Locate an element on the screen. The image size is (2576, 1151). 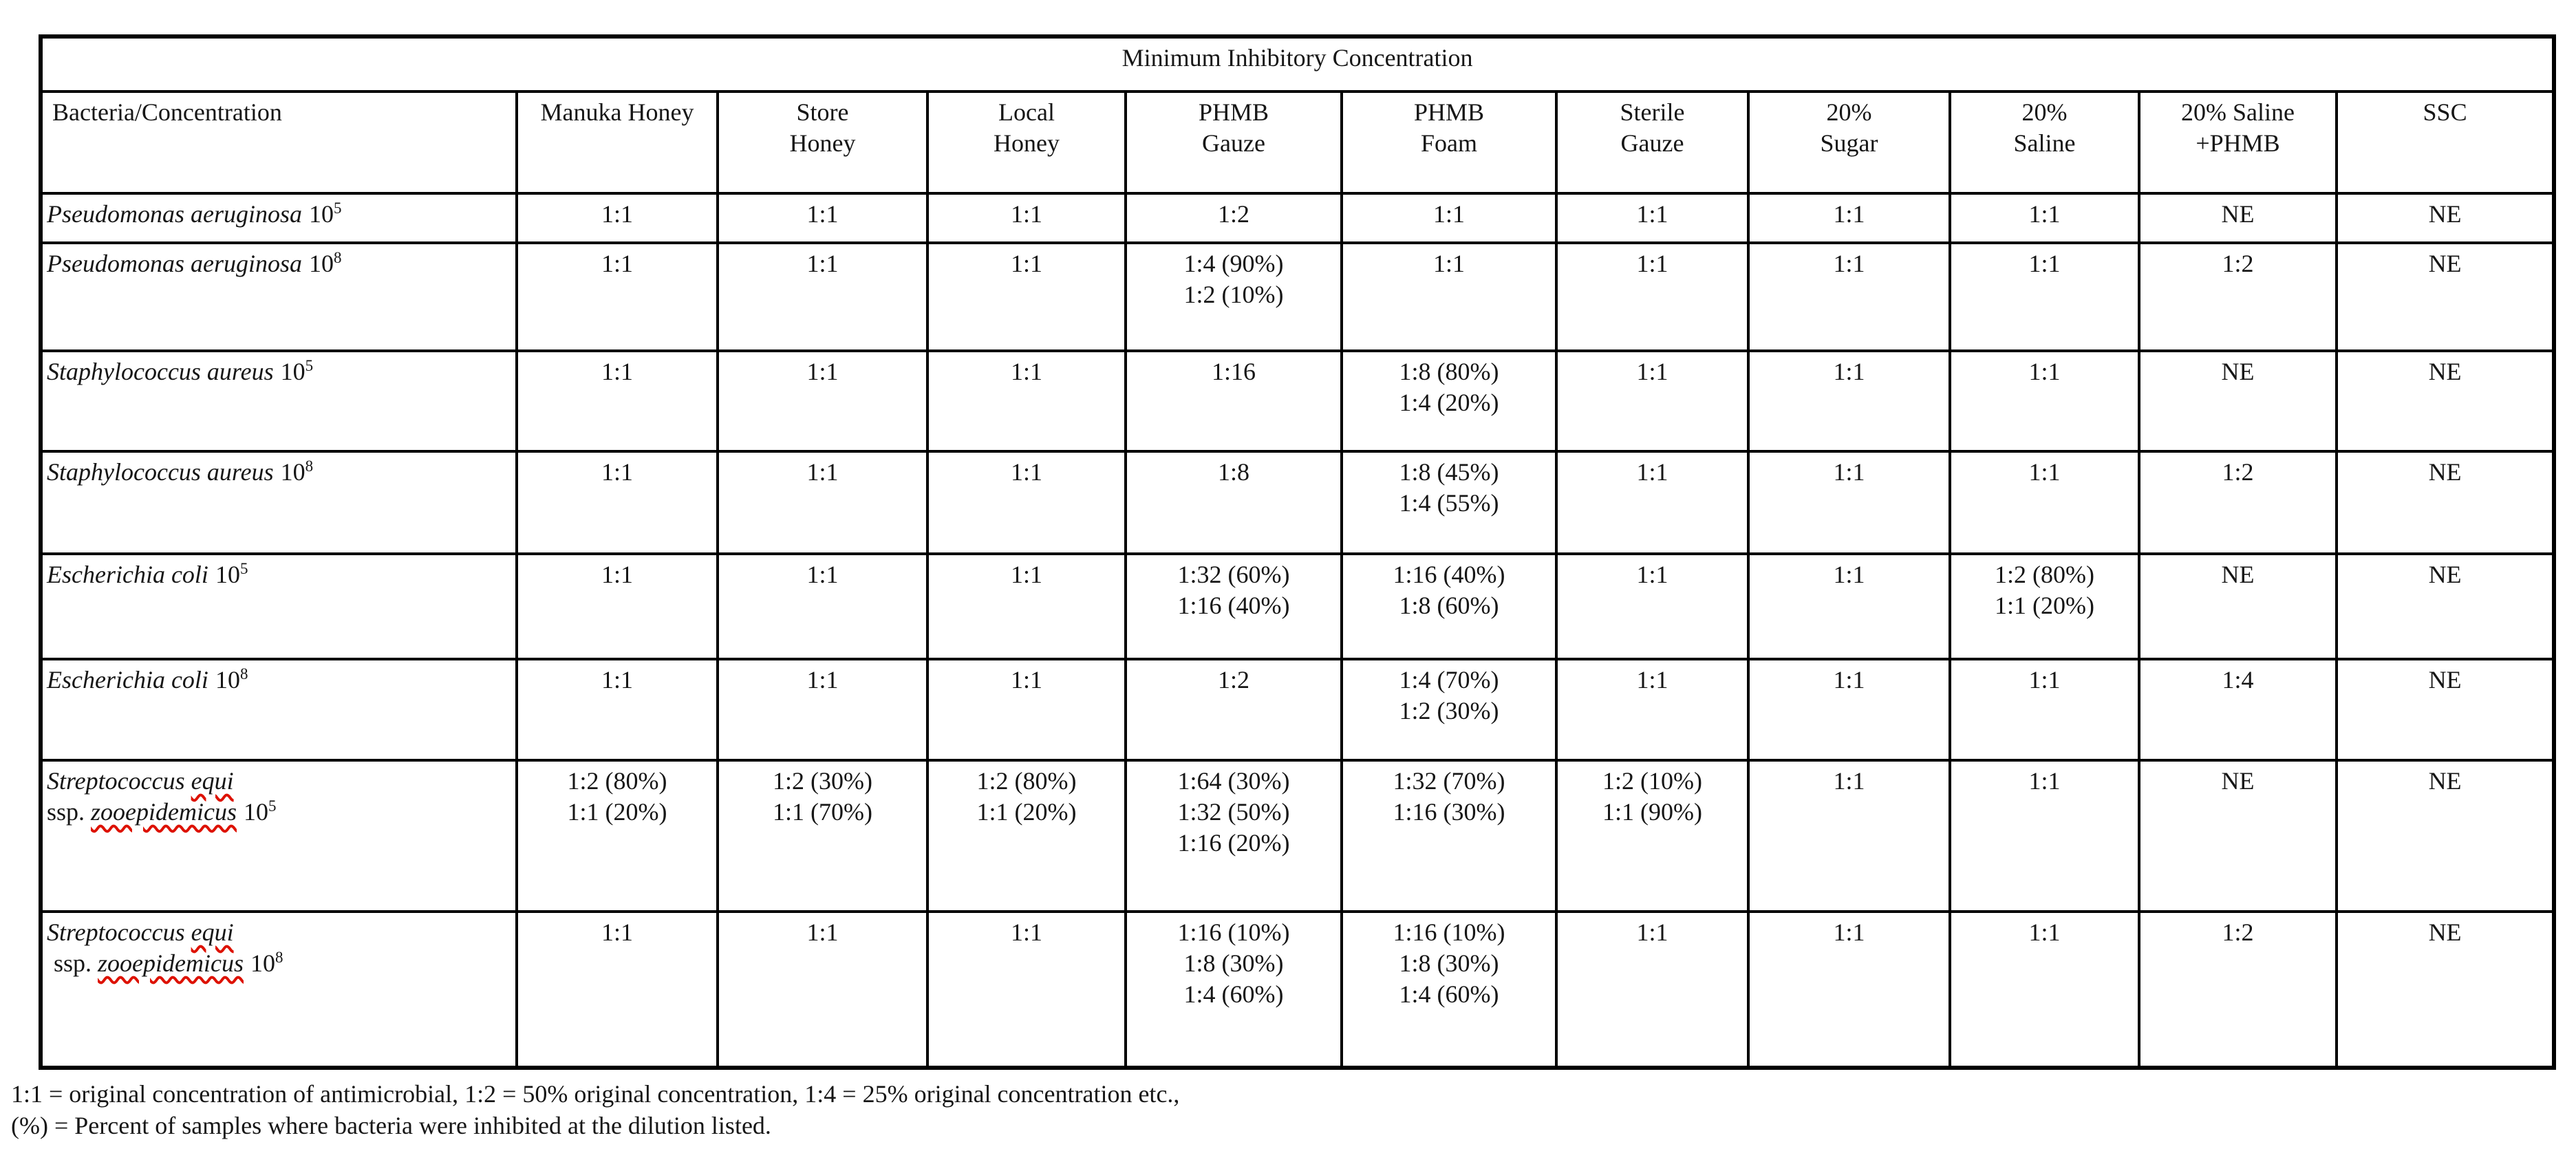
ssp-prefix: ssp. is located at coordinates (66, 812).